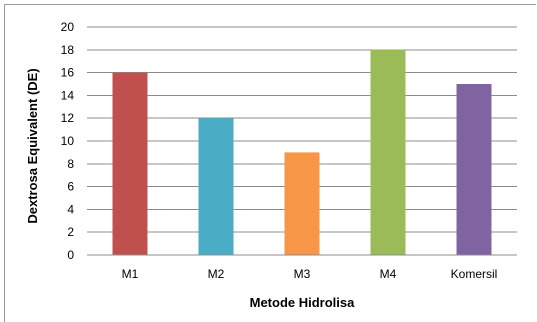 The image size is (537, 322). What do you see at coordinates (68, 50) in the screenshot?
I see `y-tick-label: 18` at bounding box center [68, 50].